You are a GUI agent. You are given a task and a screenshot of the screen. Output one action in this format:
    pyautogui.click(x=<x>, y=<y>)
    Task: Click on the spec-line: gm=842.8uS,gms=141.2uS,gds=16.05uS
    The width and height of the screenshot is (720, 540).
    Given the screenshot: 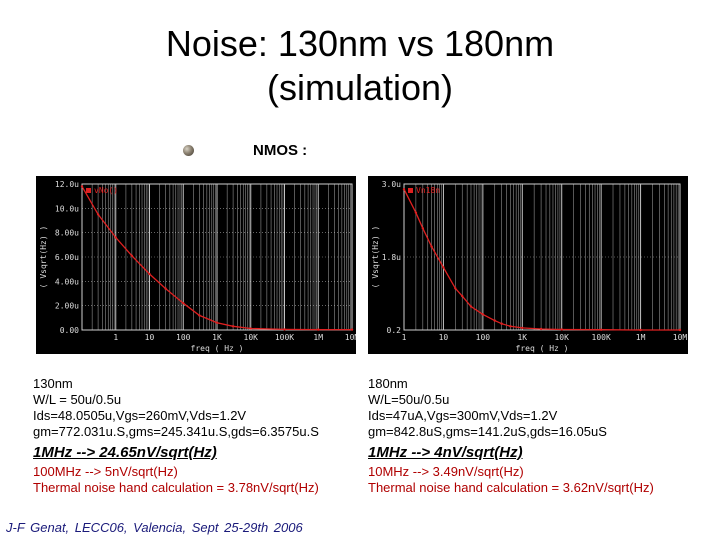 What is the action you would take?
    pyautogui.click(x=487, y=431)
    